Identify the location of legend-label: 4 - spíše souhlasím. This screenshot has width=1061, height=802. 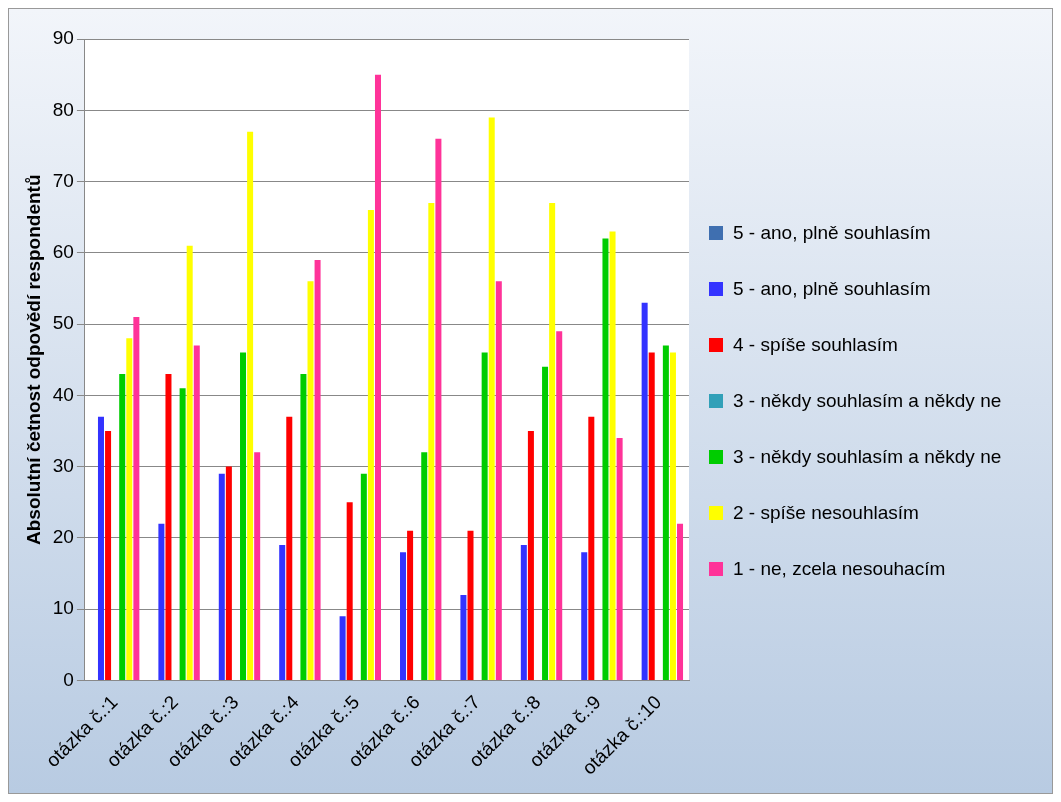
(815, 345).